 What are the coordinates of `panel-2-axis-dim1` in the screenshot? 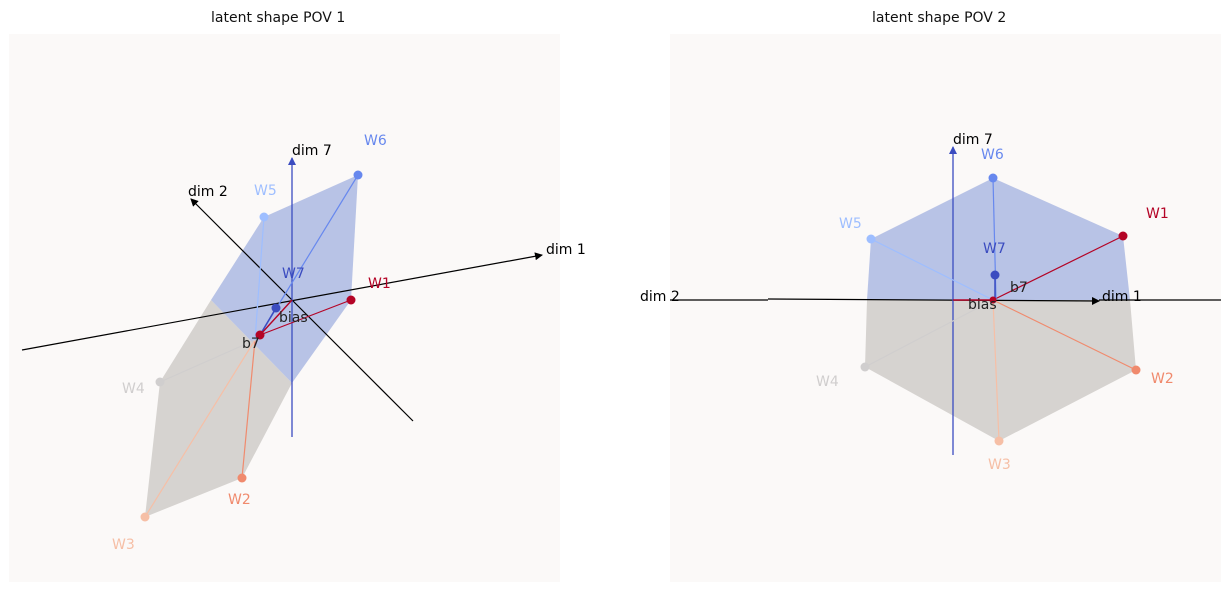 It's located at (933, 300).